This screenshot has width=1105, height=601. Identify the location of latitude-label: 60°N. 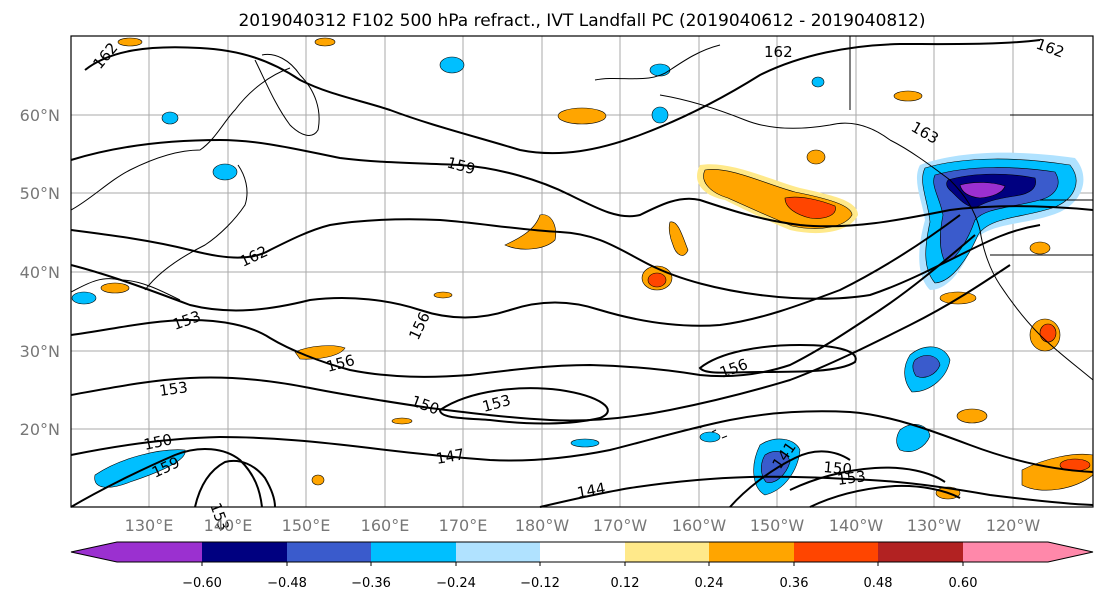
(40, 115).